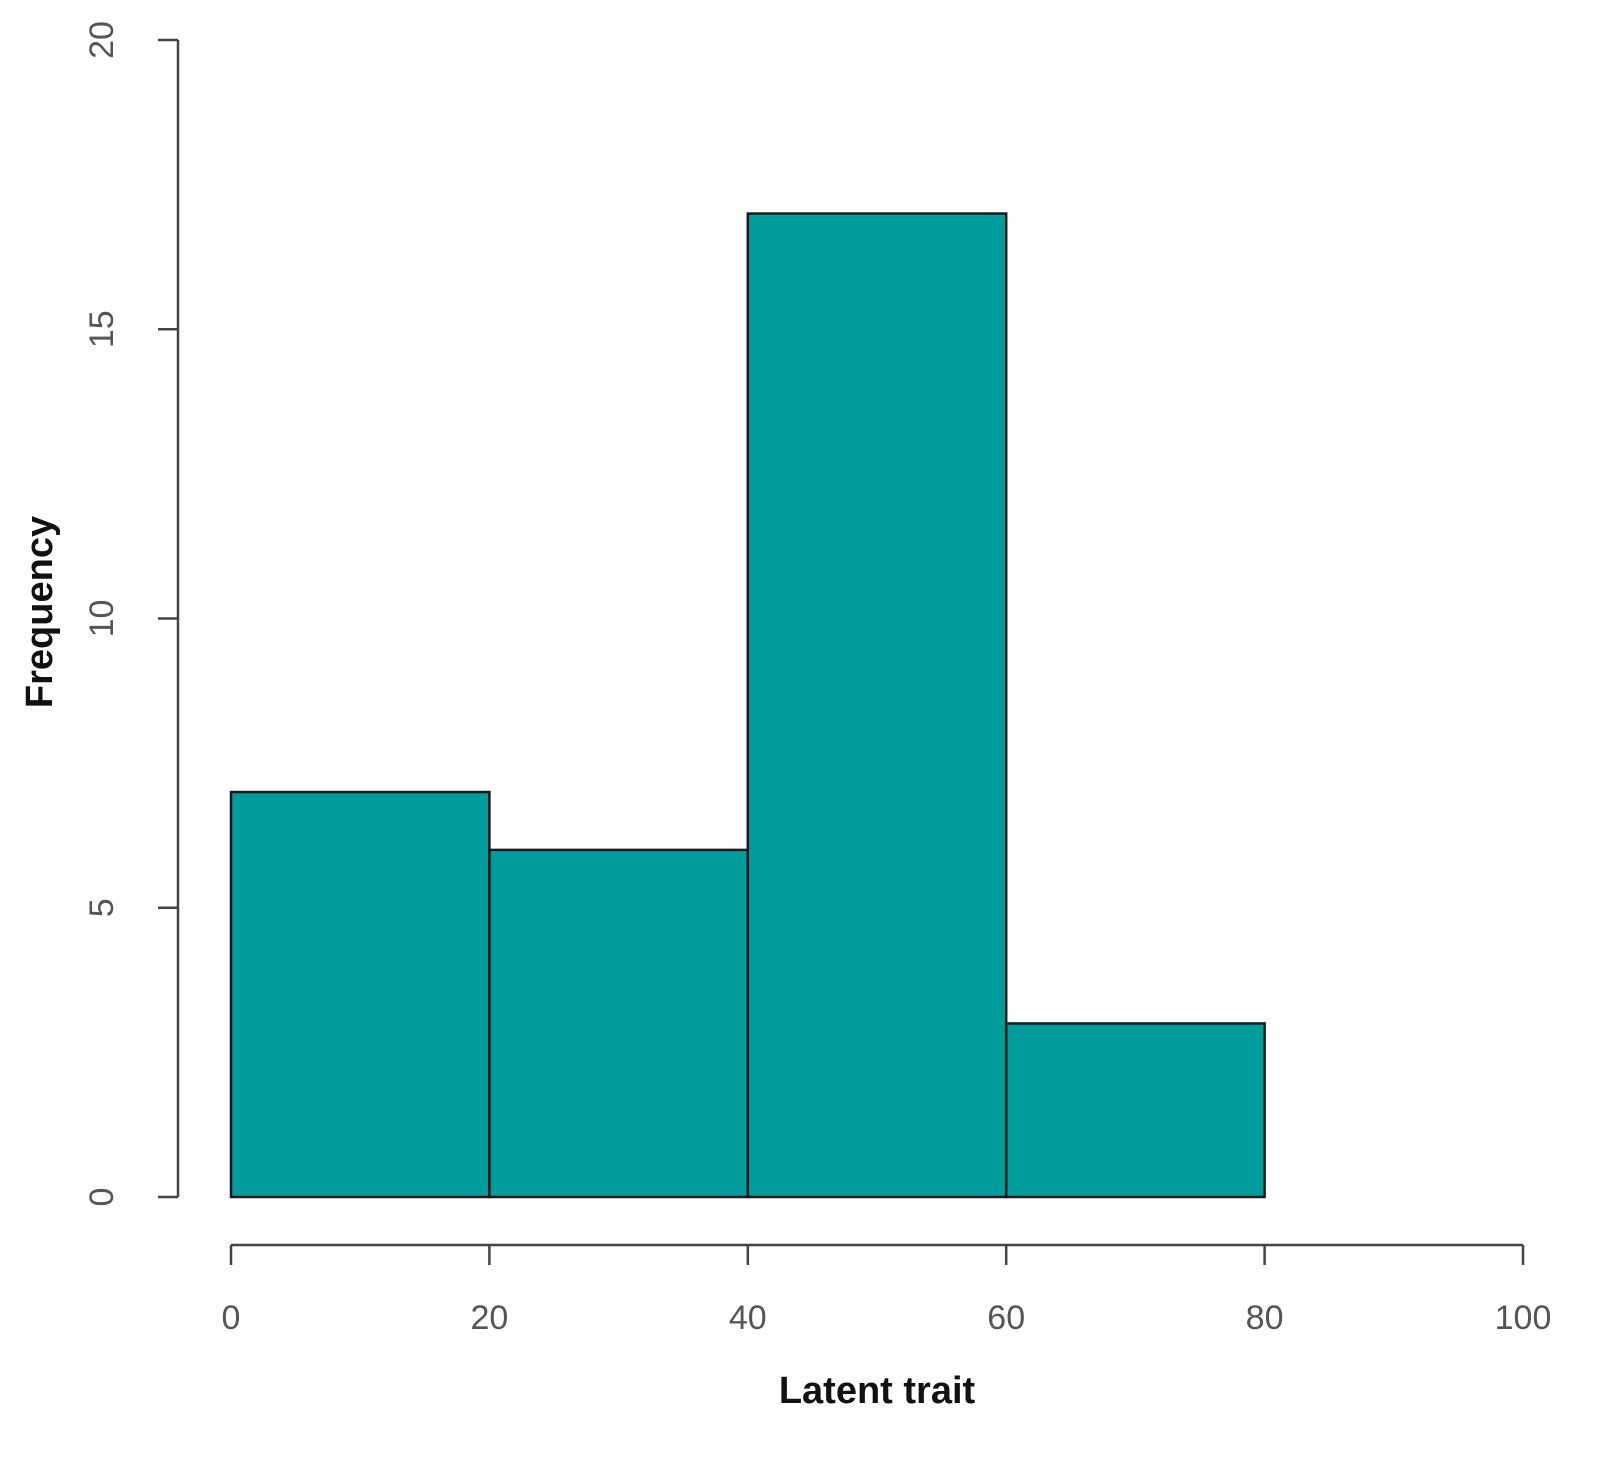  I want to click on y-tick-label: 20, so click(102, 40).